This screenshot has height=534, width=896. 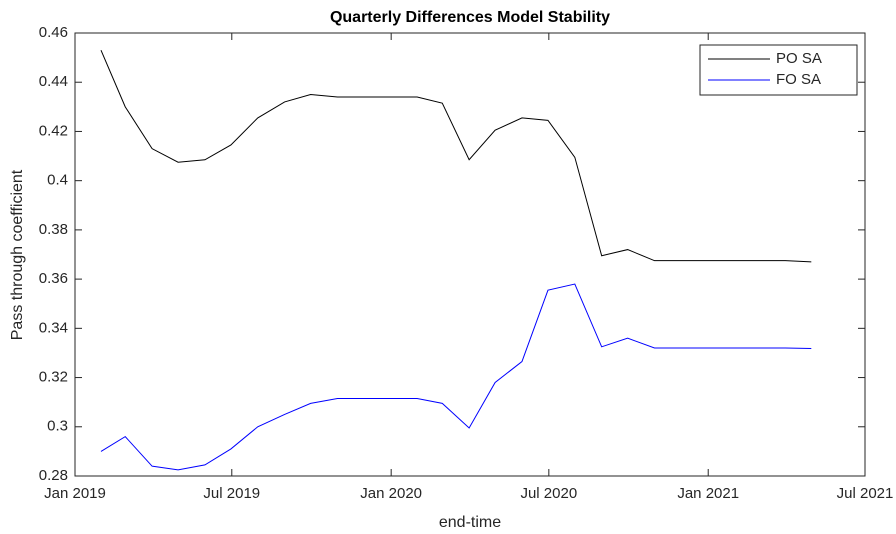 I want to click on y-axis-label: Pass through coefficient, so click(x=17, y=254).